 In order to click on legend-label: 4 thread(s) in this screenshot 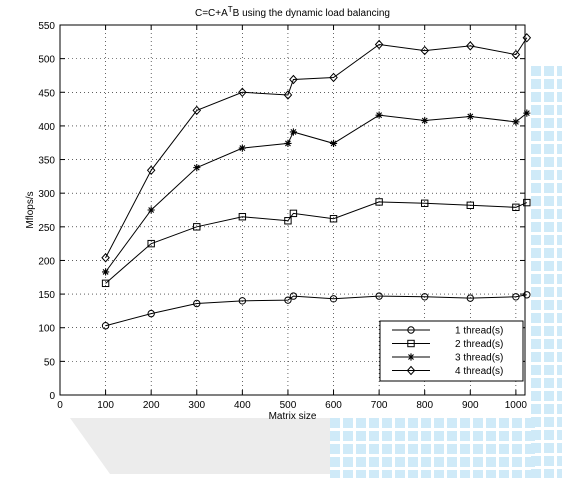, I will do `click(479, 371)`.